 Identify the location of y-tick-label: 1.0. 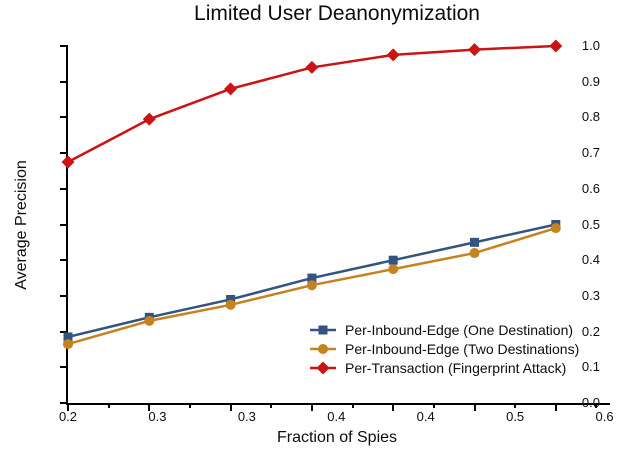
(590, 45).